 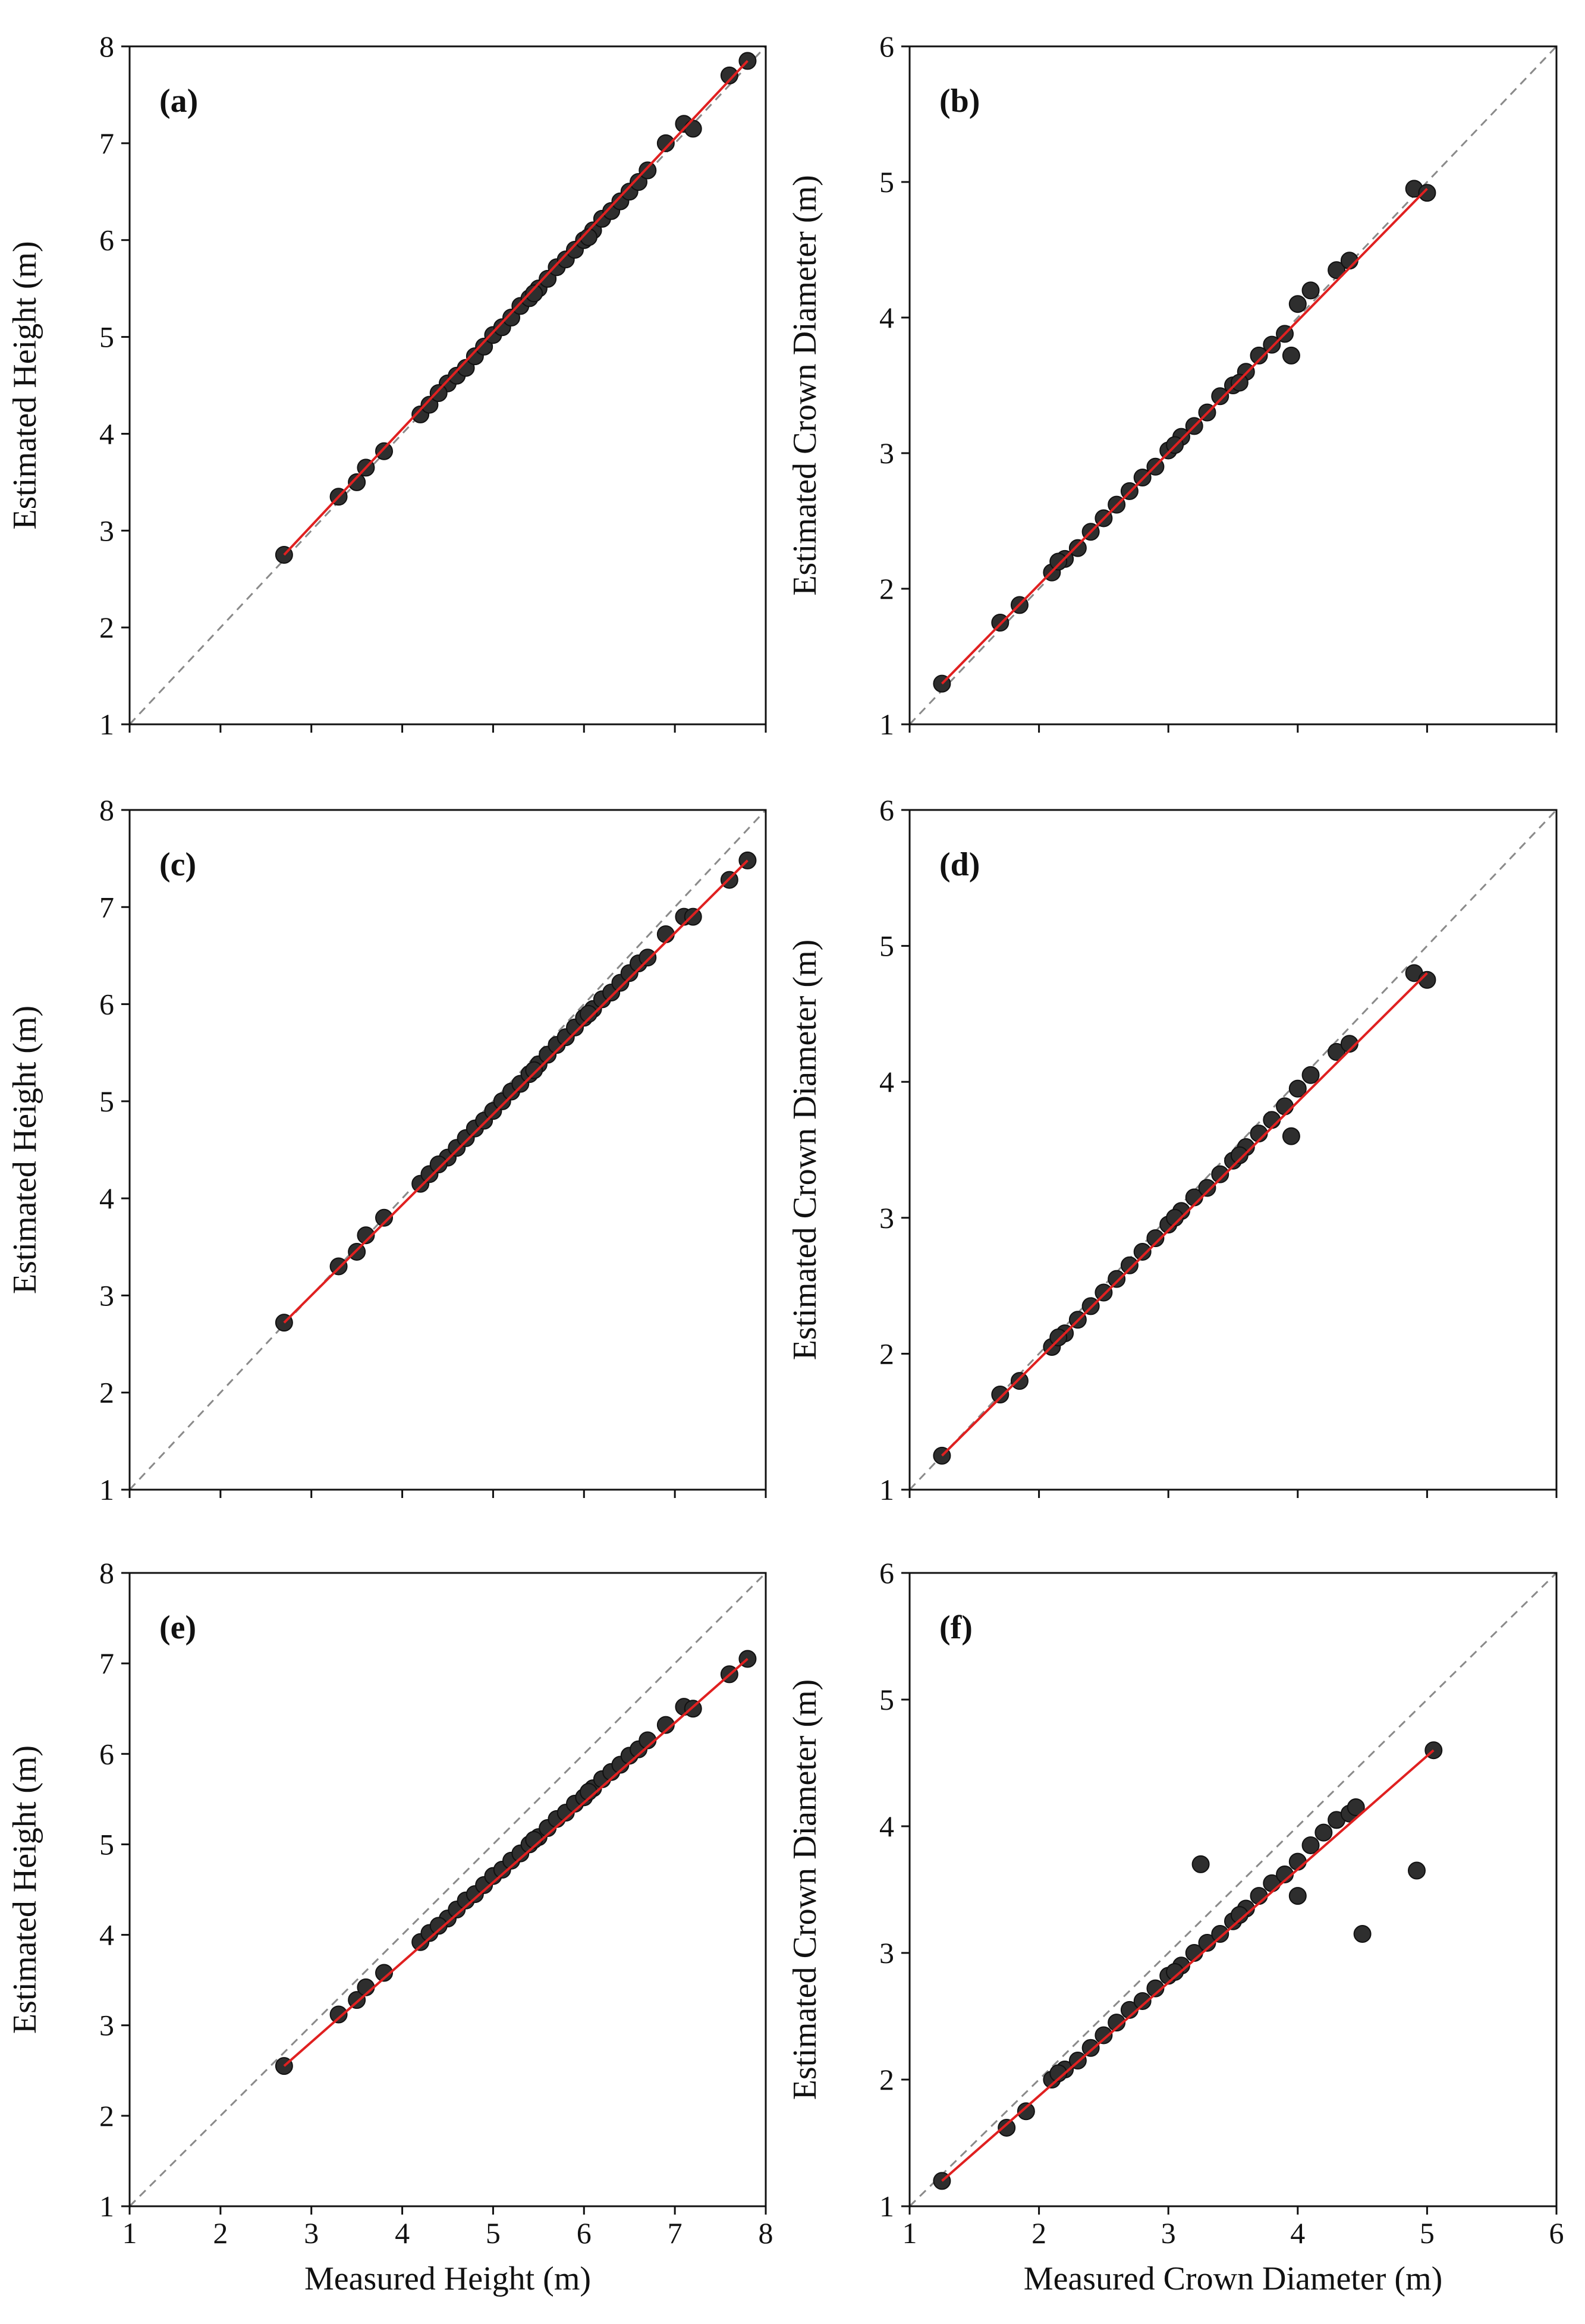 I want to click on x-tick-label: 1, so click(x=909, y=2233).